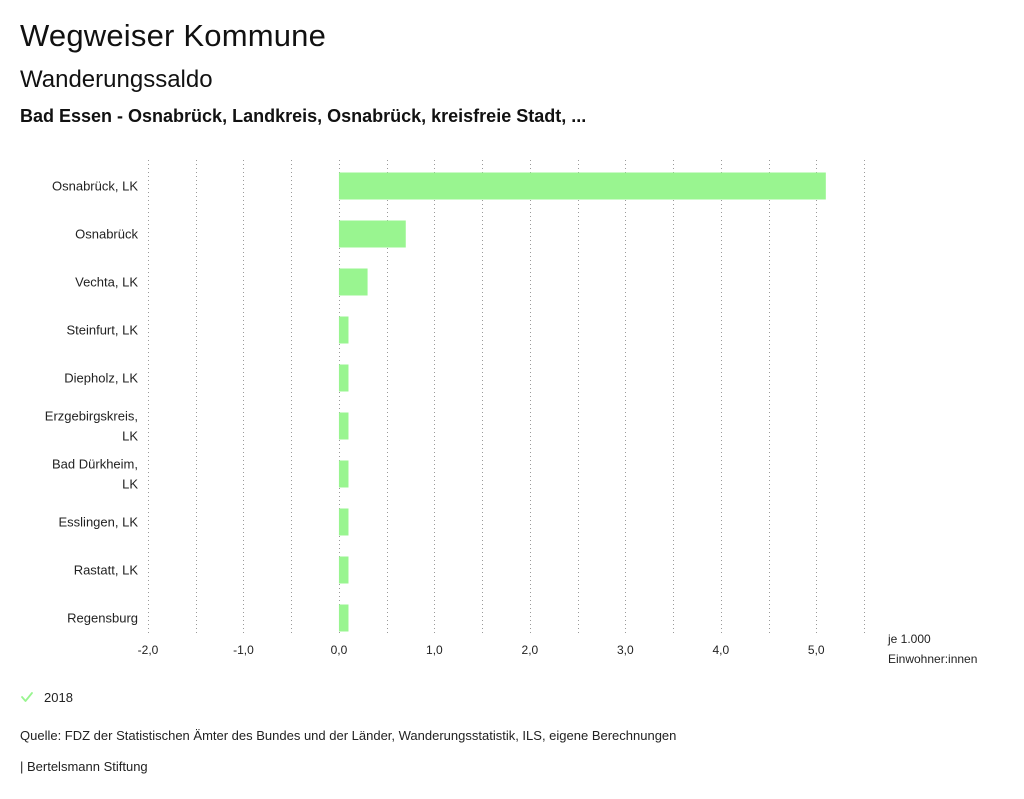 The height and width of the screenshot is (799, 1024). Describe the element at coordinates (102, 330) in the screenshot. I see `category-label: Steinfurt, LK` at that location.